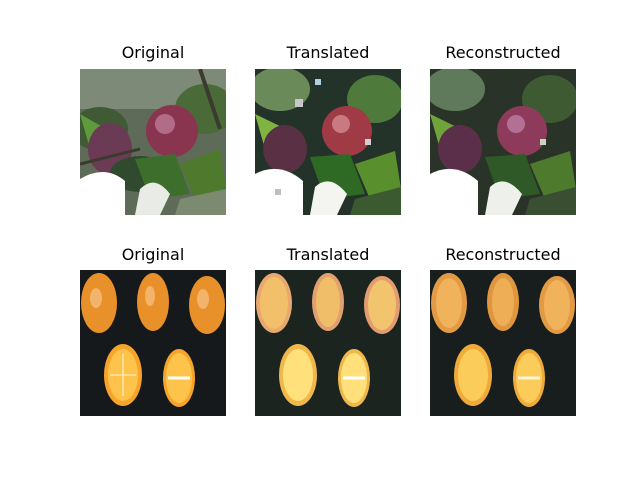  What do you see at coordinates (153, 254) in the screenshot?
I see `row2-original-title: Original` at bounding box center [153, 254].